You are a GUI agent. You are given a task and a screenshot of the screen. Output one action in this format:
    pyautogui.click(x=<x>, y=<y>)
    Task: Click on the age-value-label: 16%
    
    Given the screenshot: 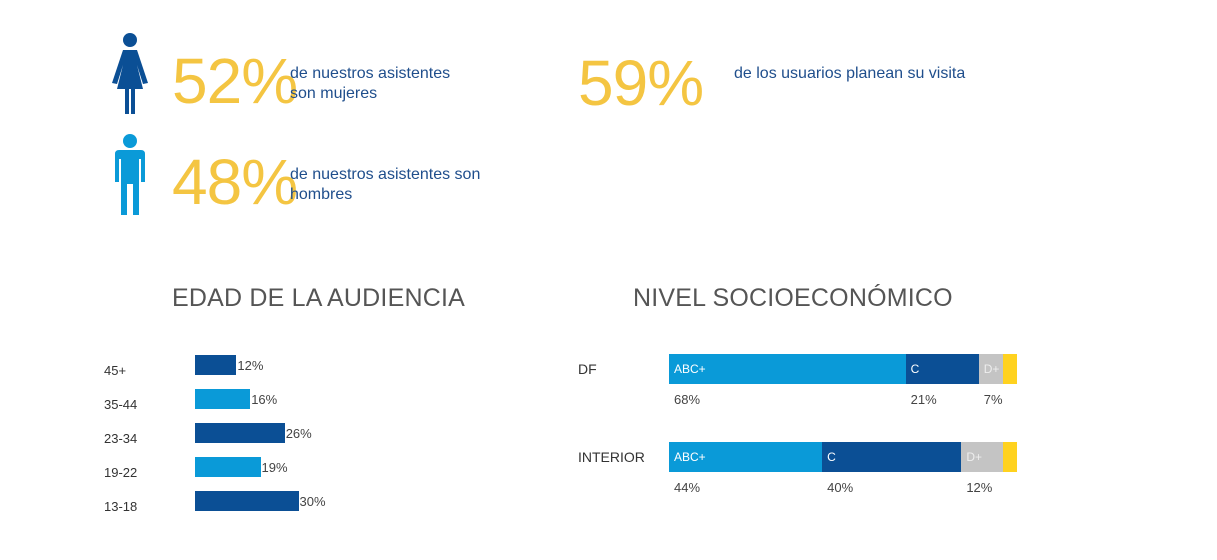 What is the action you would take?
    pyautogui.click(x=264, y=399)
    